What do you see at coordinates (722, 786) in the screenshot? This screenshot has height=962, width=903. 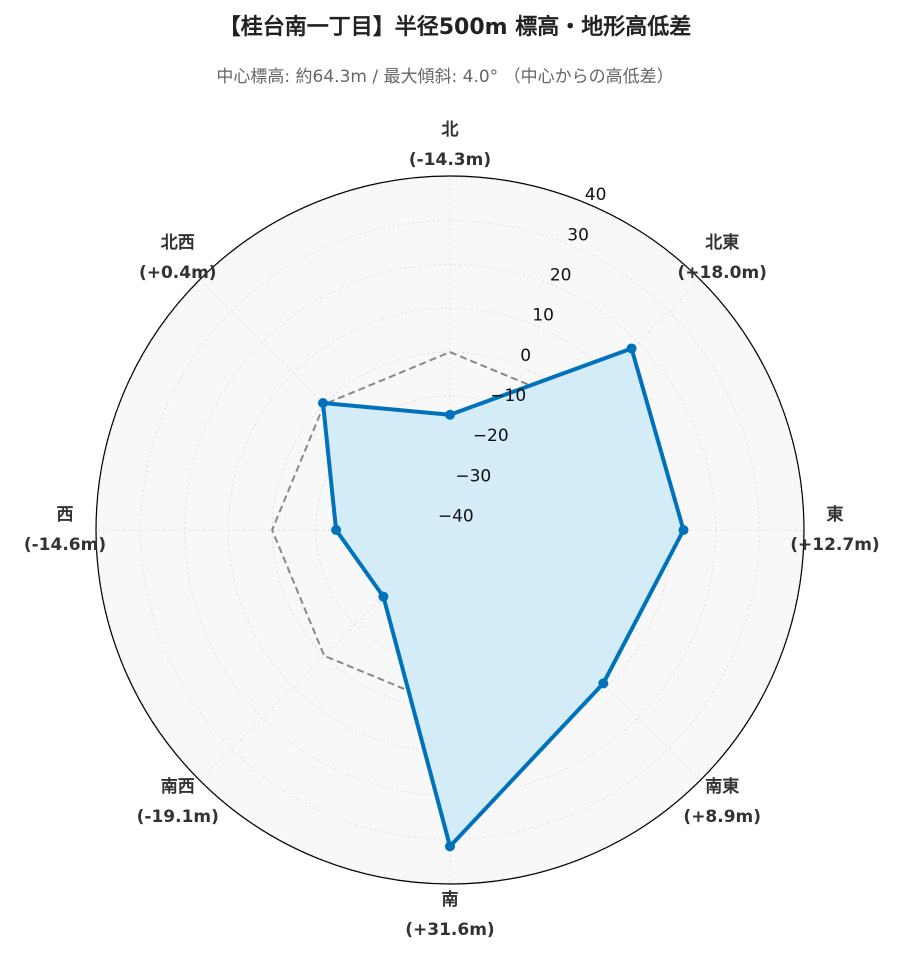 I see `category-label: 南東` at bounding box center [722, 786].